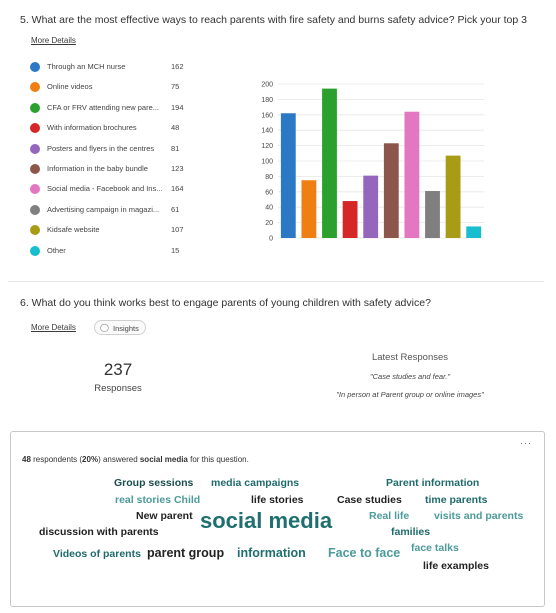 The height and width of the screenshot is (613, 556). What do you see at coordinates (154, 483) in the screenshot?
I see `word-cloud-term: Group sessions` at bounding box center [154, 483].